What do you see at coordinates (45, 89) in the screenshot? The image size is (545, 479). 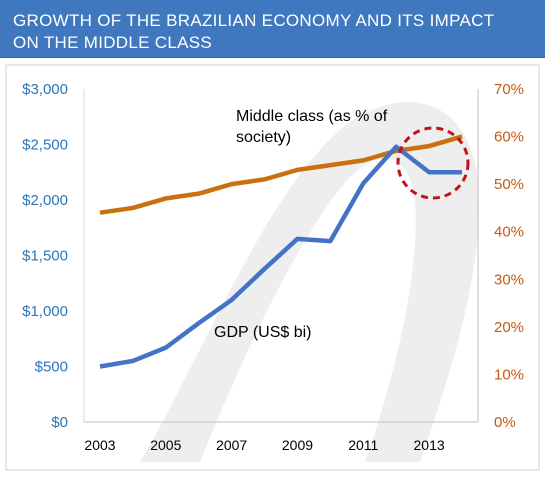 I see `left-tick-label: $3,000` at bounding box center [45, 89].